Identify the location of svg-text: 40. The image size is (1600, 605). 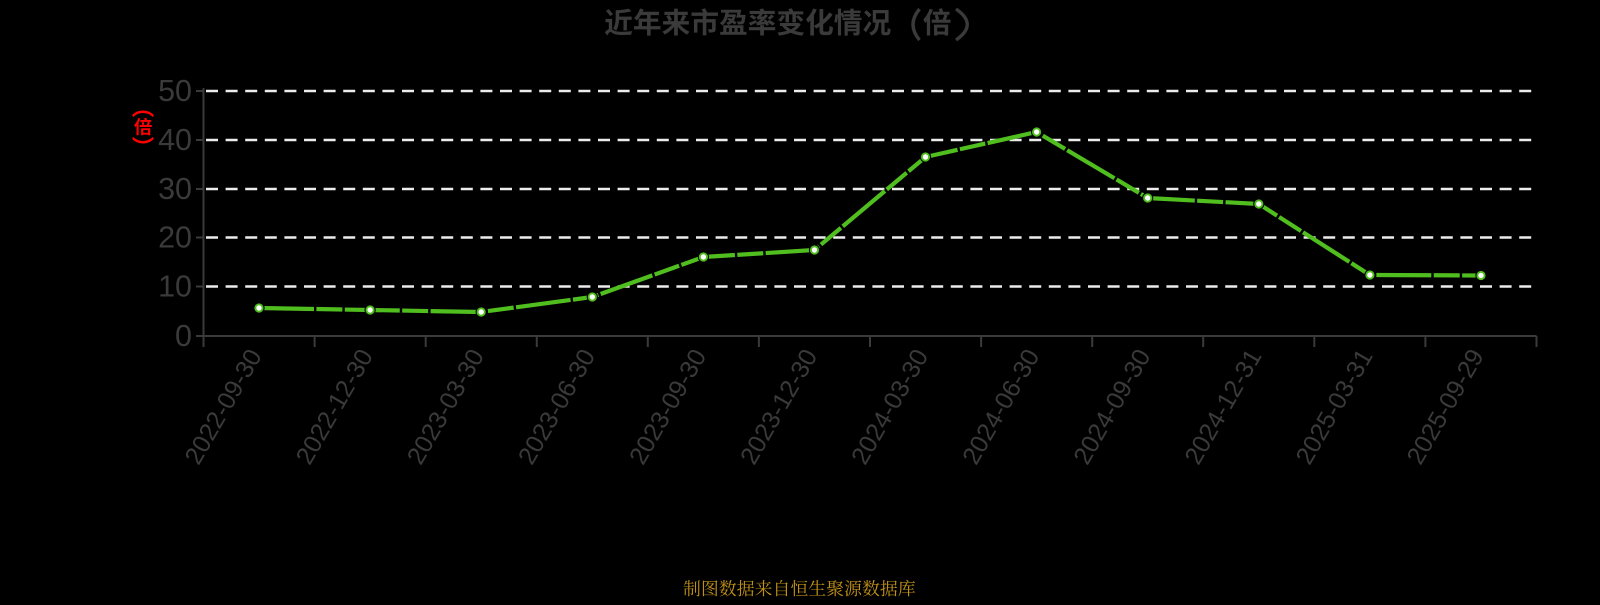
(175, 140).